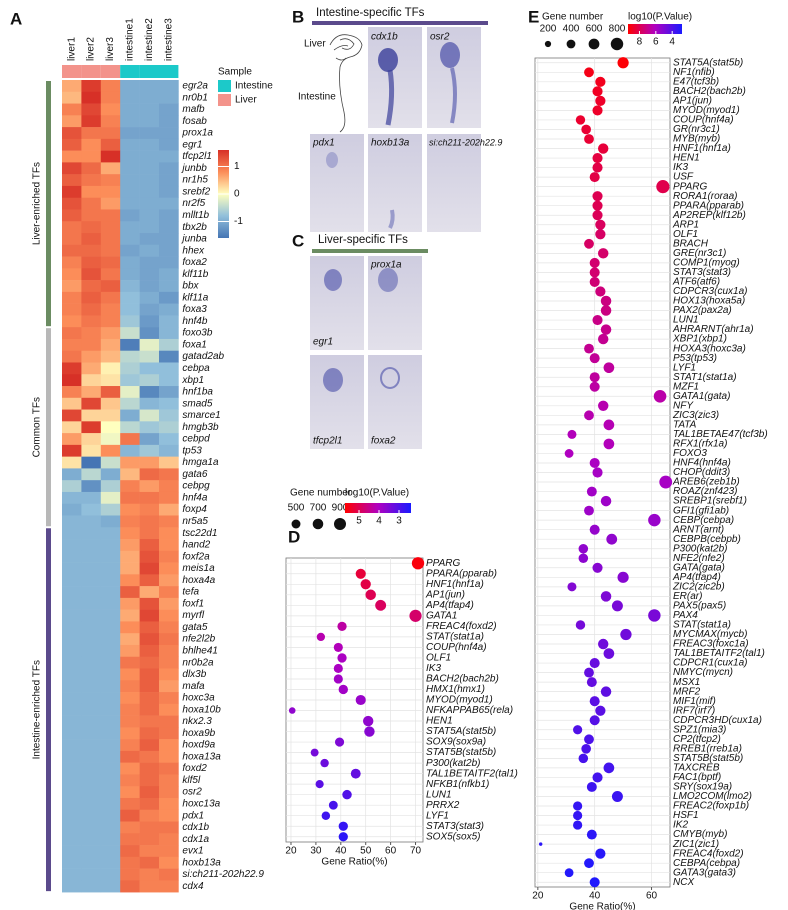 Image resolution: width=788 pixels, height=910 pixels. What do you see at coordinates (194, 674) in the screenshot?
I see `gene-label: dlx3b` at bounding box center [194, 674].